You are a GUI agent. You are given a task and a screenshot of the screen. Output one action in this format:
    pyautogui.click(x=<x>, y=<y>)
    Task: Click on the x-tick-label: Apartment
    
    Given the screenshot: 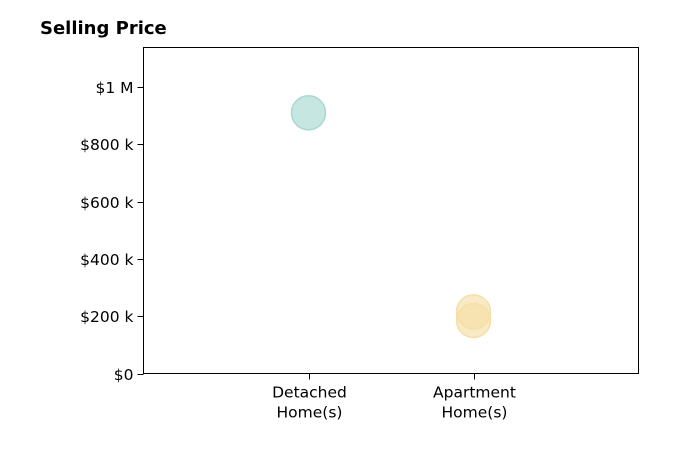 What is the action you would take?
    pyautogui.click(x=474, y=393)
    